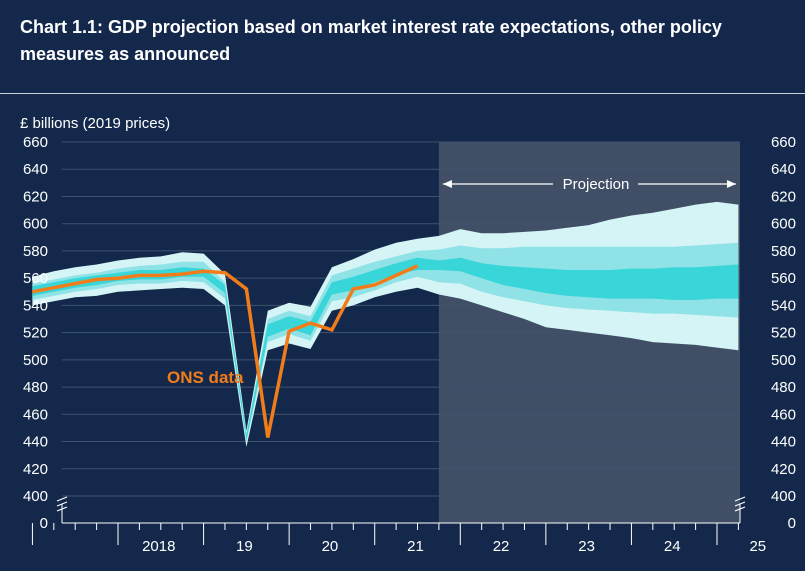 The height and width of the screenshot is (571, 805). Describe the element at coordinates (62, 504) in the screenshot. I see `axis-break-left` at that location.